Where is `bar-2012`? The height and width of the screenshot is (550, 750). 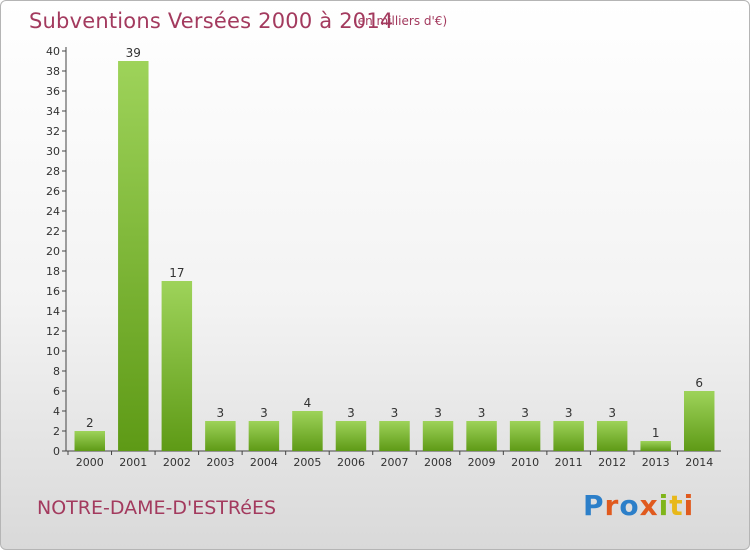
bar-2012 is located at coordinates (612, 436).